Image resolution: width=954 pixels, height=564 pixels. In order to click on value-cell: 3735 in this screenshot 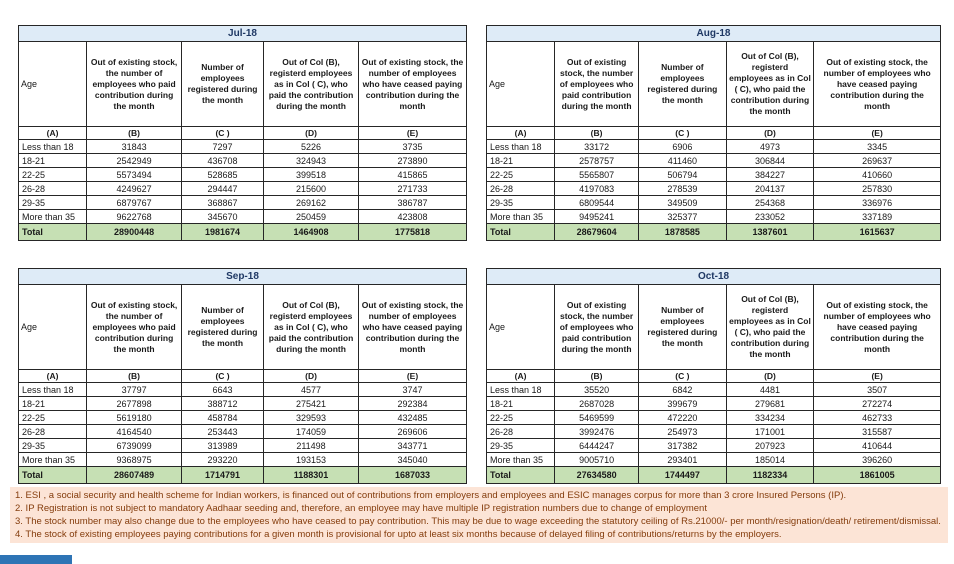, I will do `click(412, 146)`.